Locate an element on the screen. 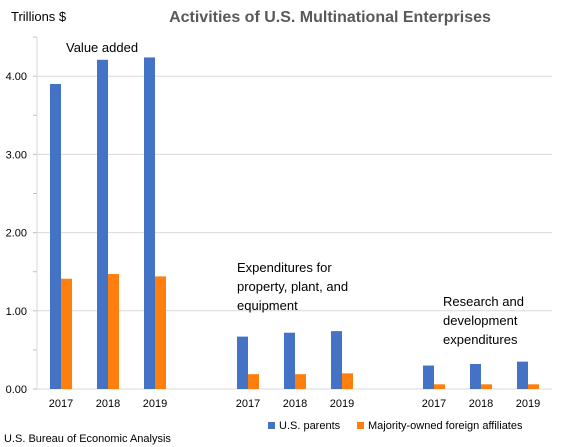 The image size is (563, 447). annotation-rd-line: expenditures is located at coordinates (480, 339).